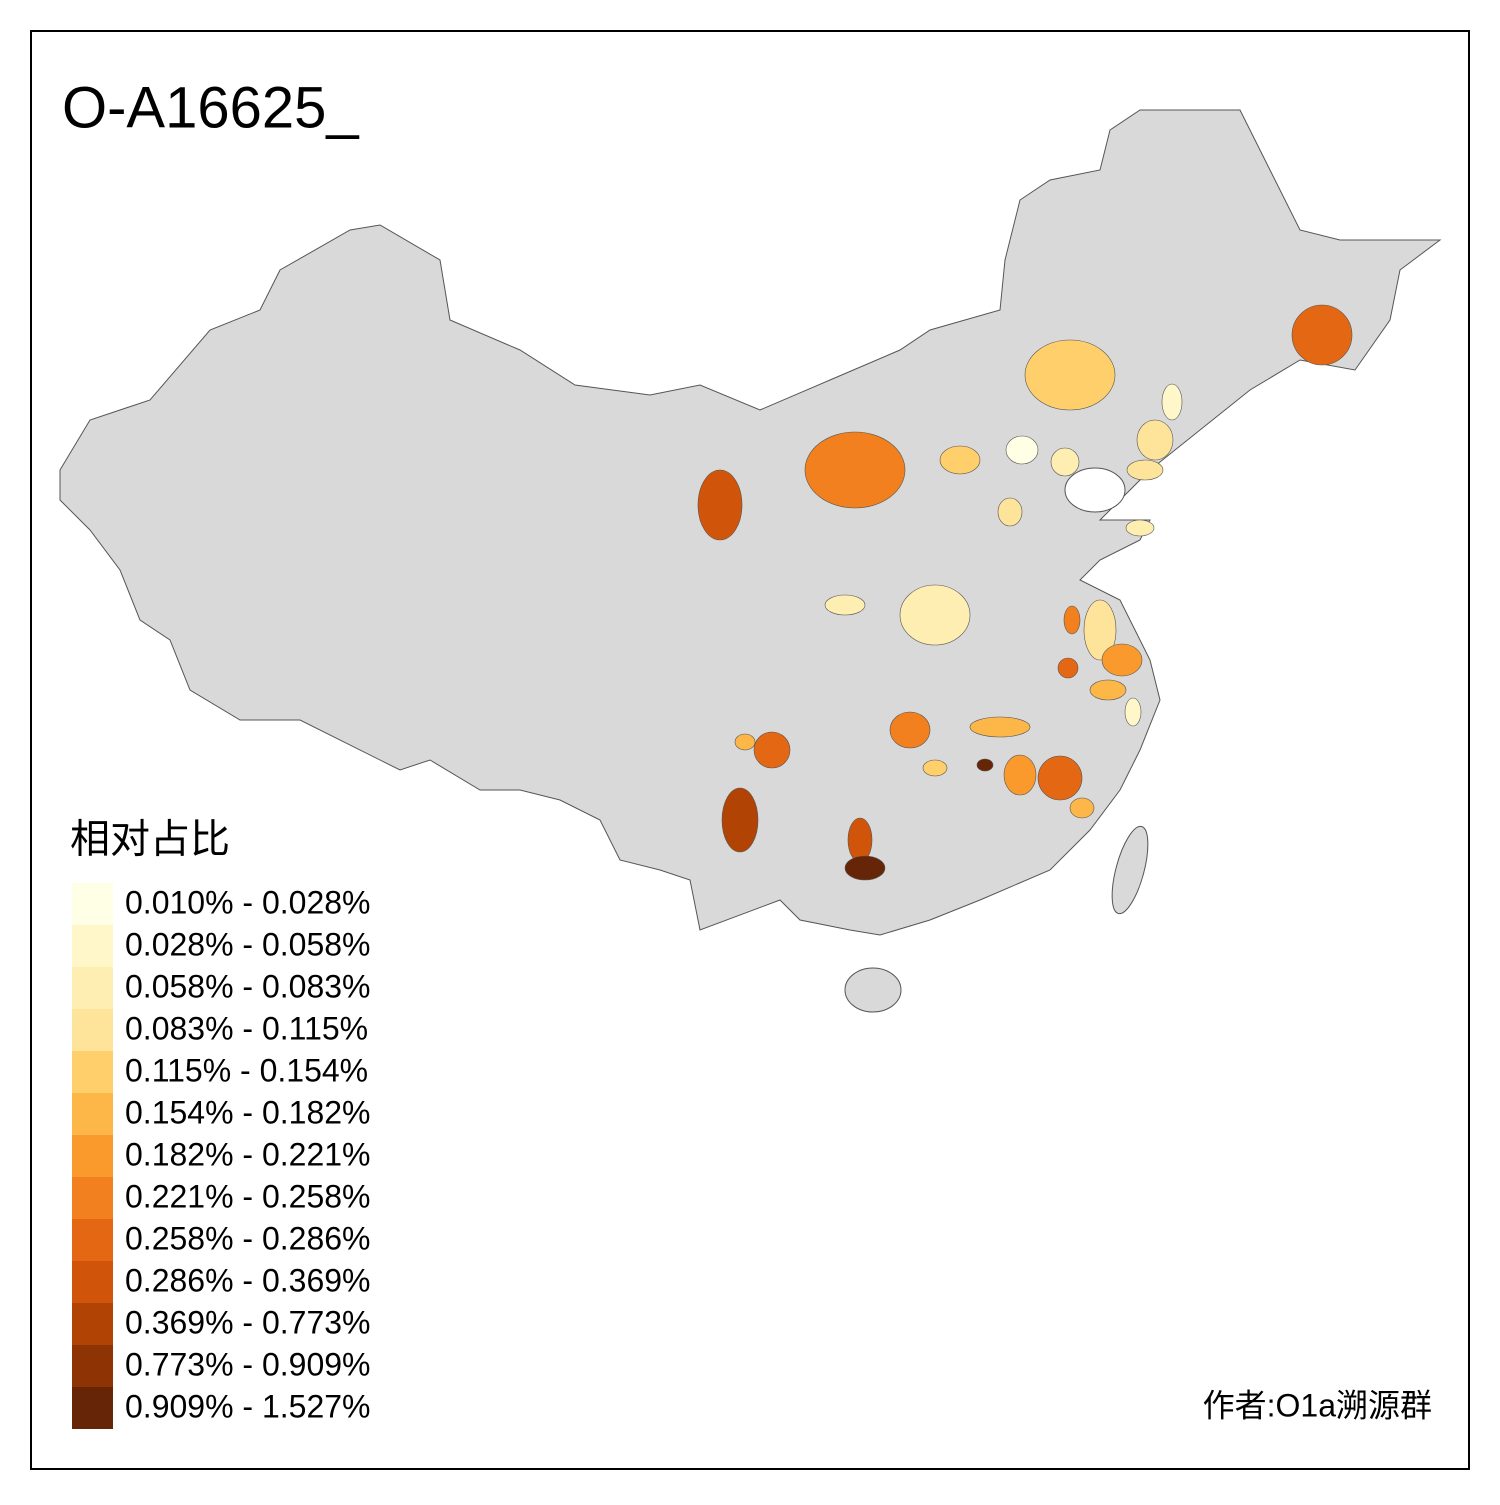 The height and width of the screenshot is (1505, 1500). I want to click on legend-label: 0.773% - 0.909%, so click(248, 1364).